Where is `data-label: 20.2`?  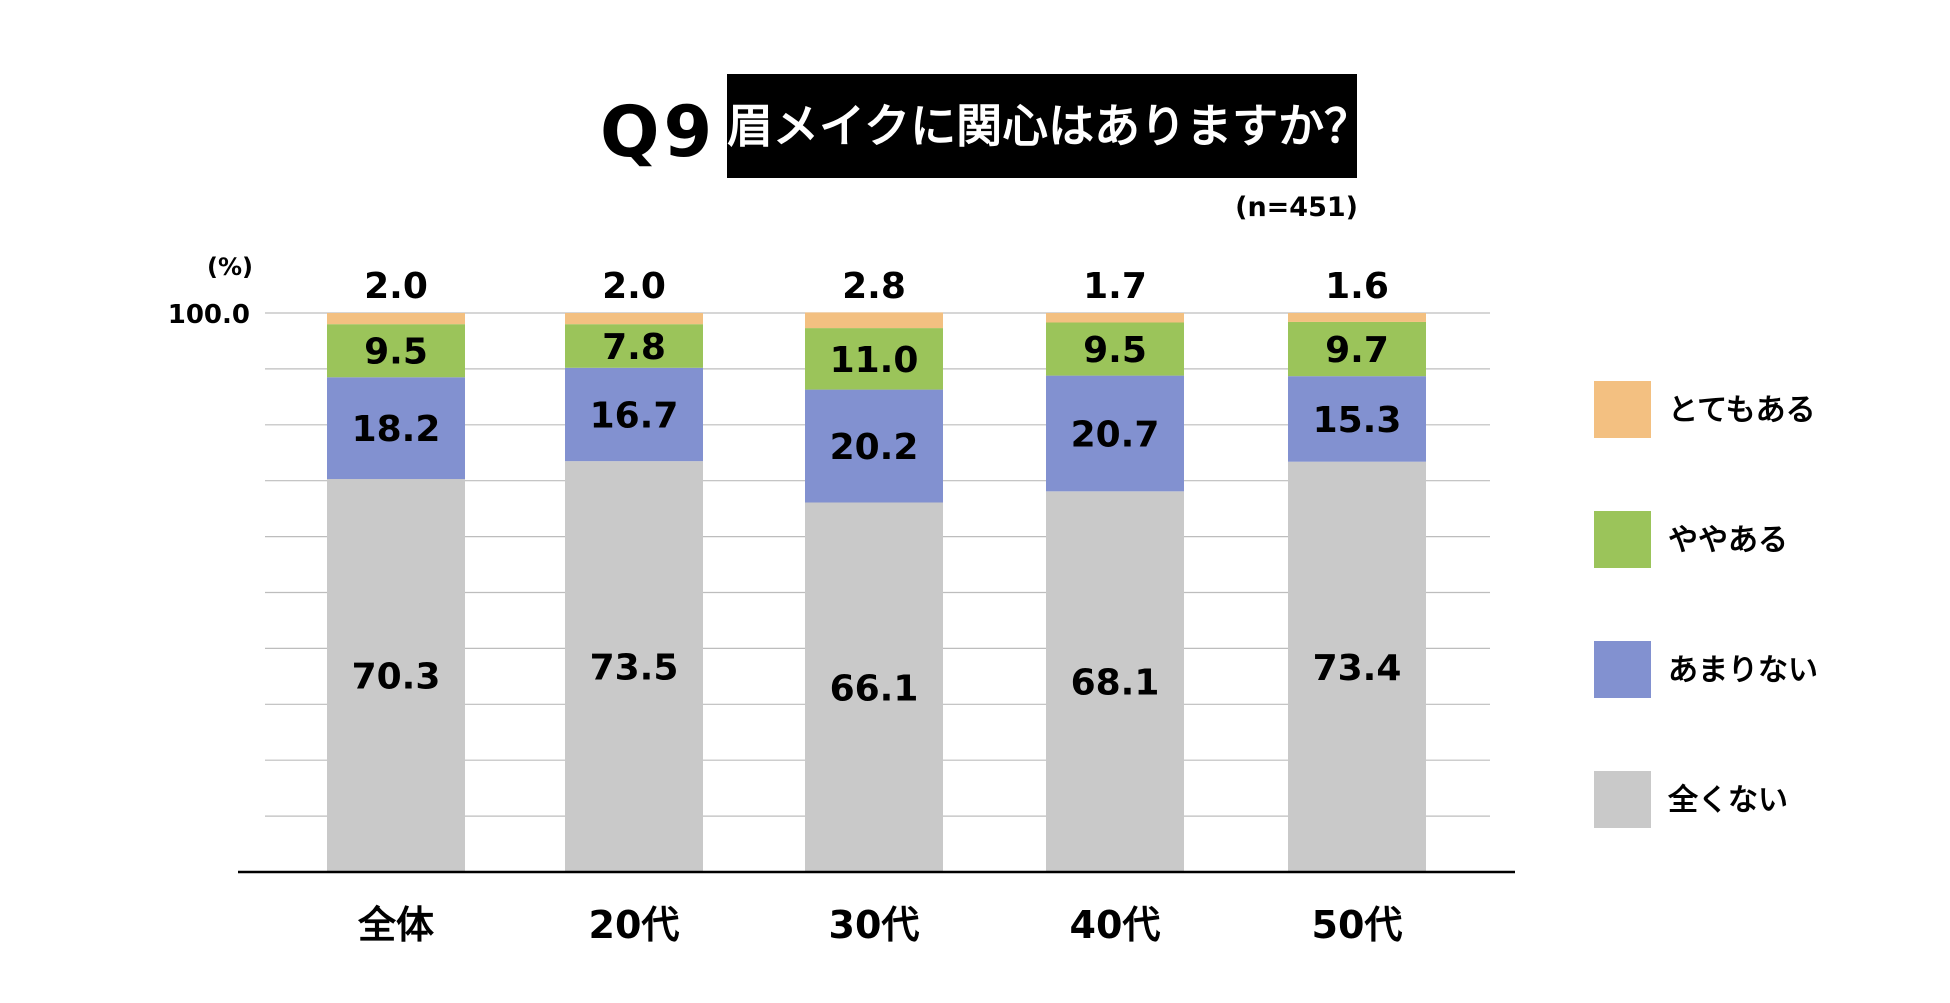 data-label: 20.2 is located at coordinates (874, 447).